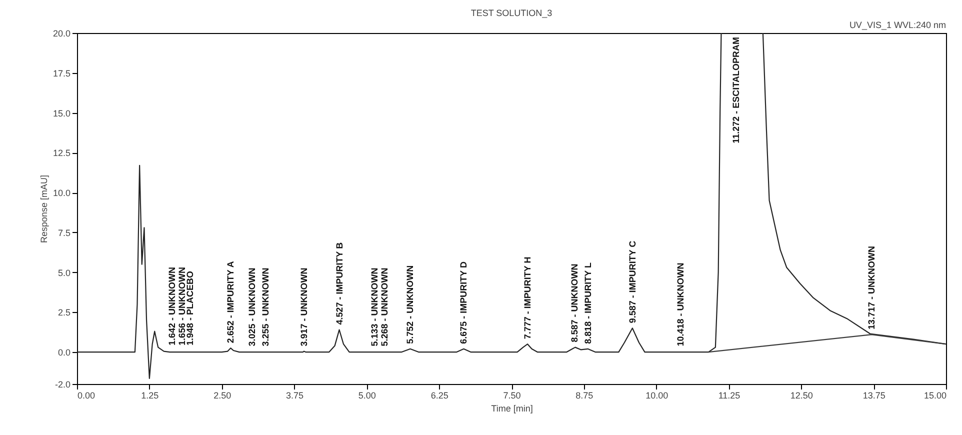 Image resolution: width=962 pixels, height=435 pixels. I want to click on annotation: 4.527 - IMPURITY B, so click(339, 283).